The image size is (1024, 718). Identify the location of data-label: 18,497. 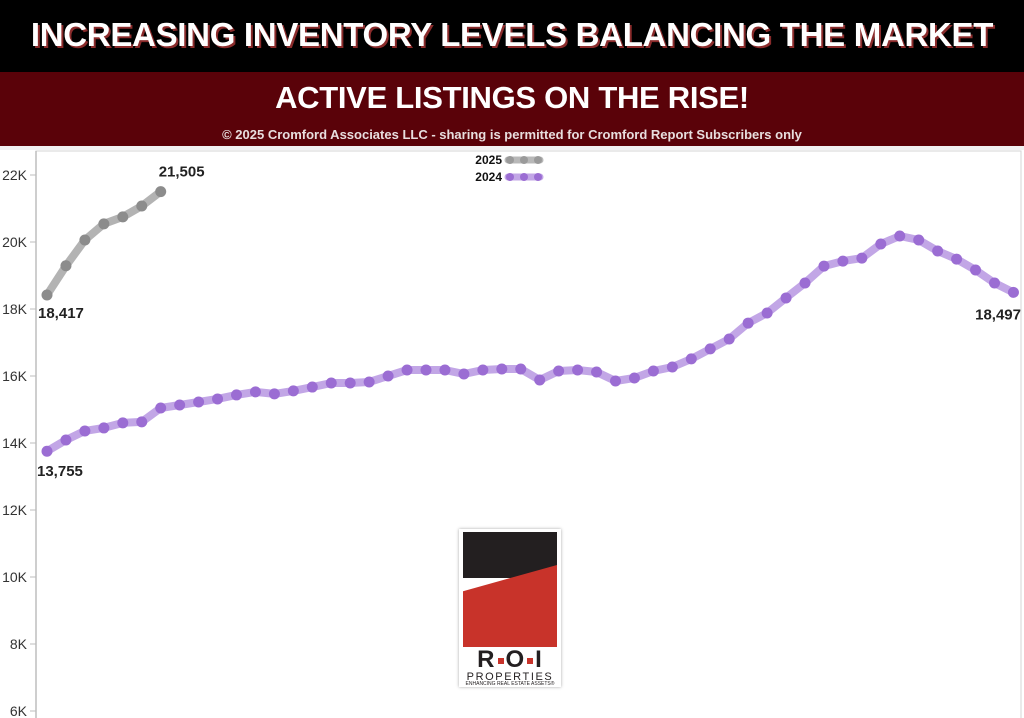
(998, 314).